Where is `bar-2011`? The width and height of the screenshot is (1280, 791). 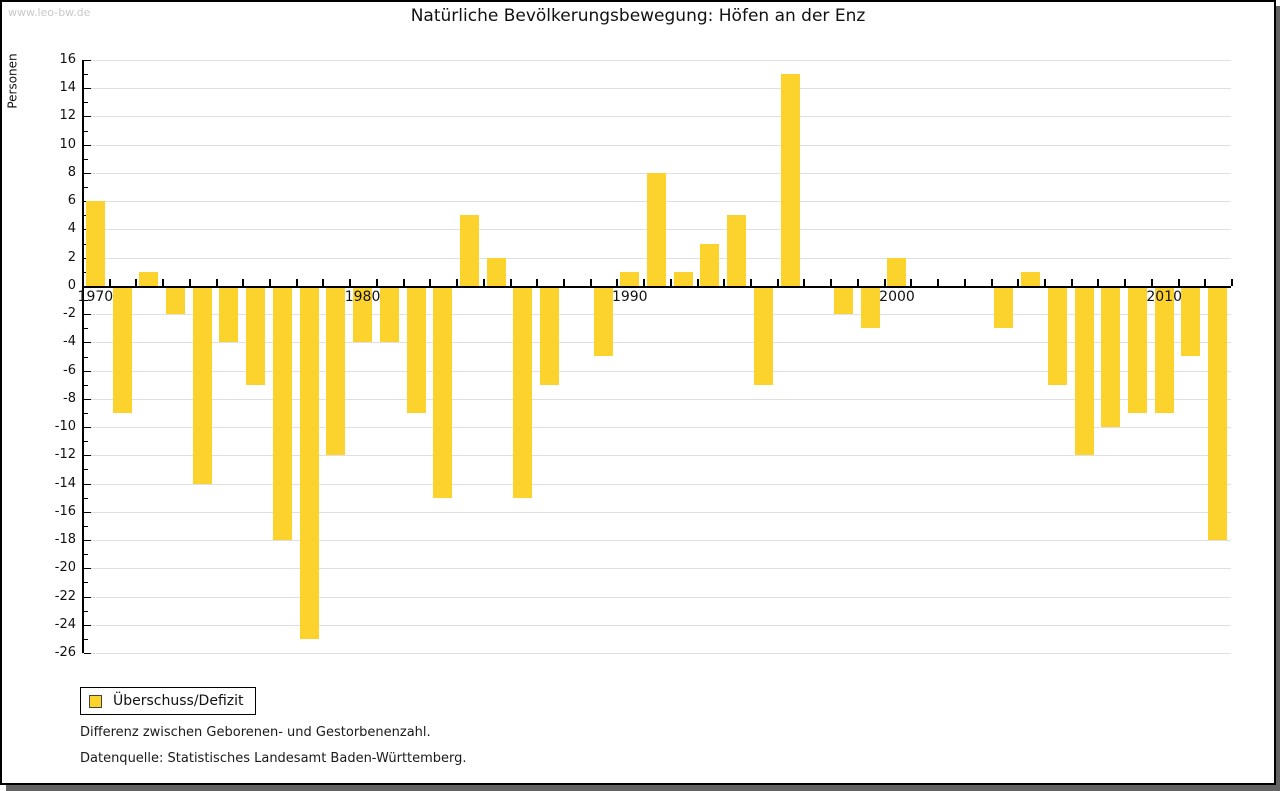 bar-2011 is located at coordinates (1191, 322).